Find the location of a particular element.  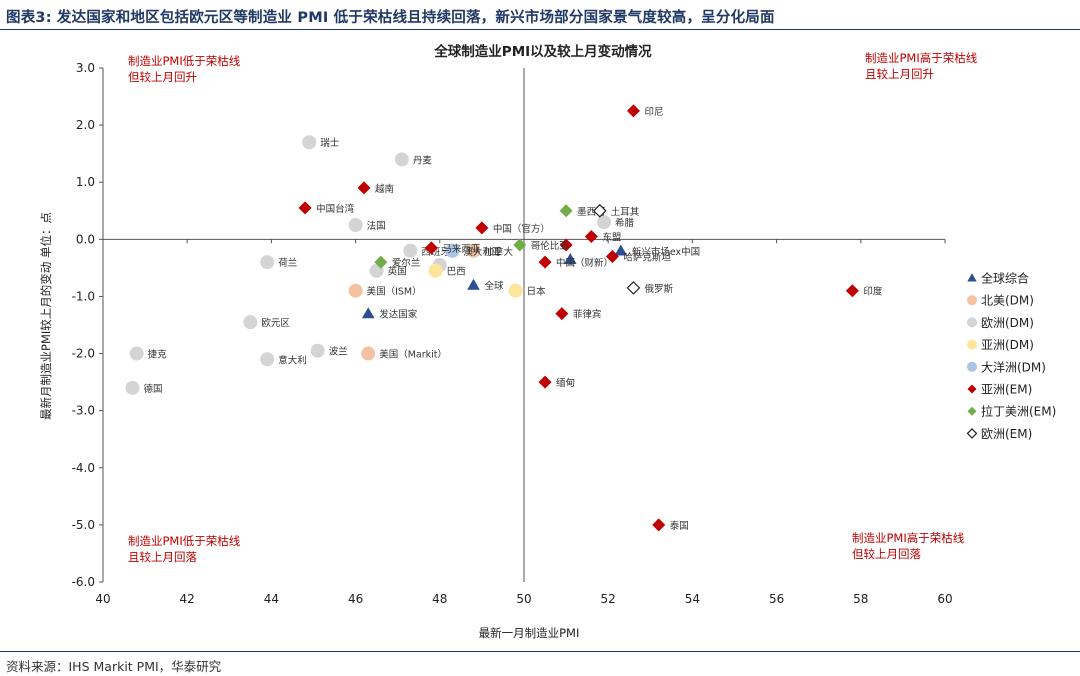

x-tick-label: 56 is located at coordinates (776, 599).